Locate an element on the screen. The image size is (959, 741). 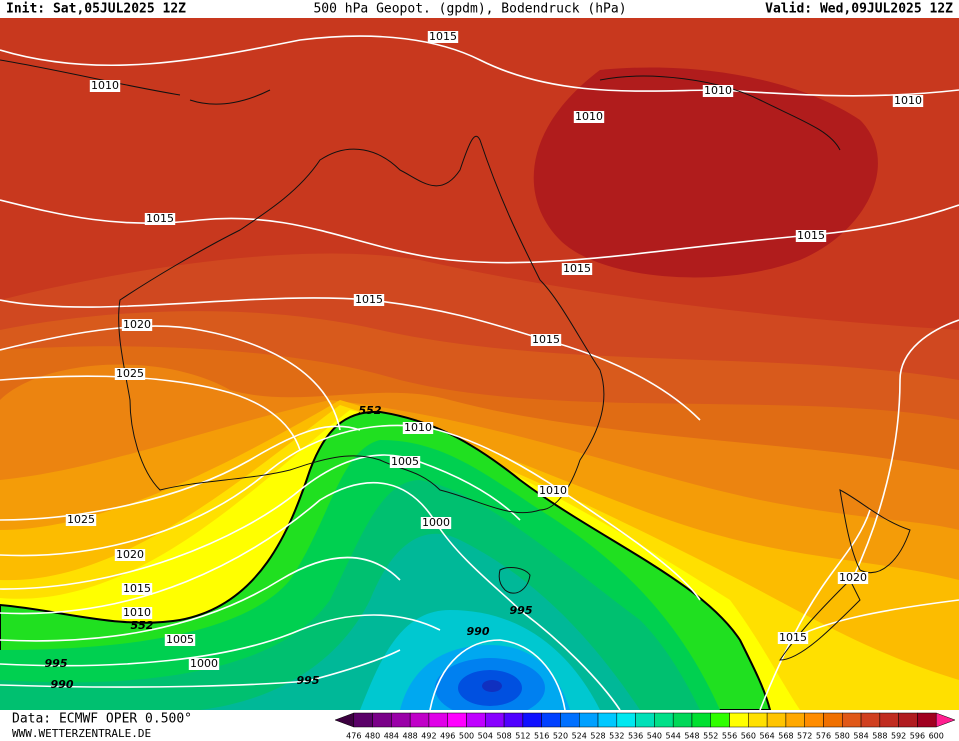
colorbar-tick-label: 592 is located at coordinates (898, 736).